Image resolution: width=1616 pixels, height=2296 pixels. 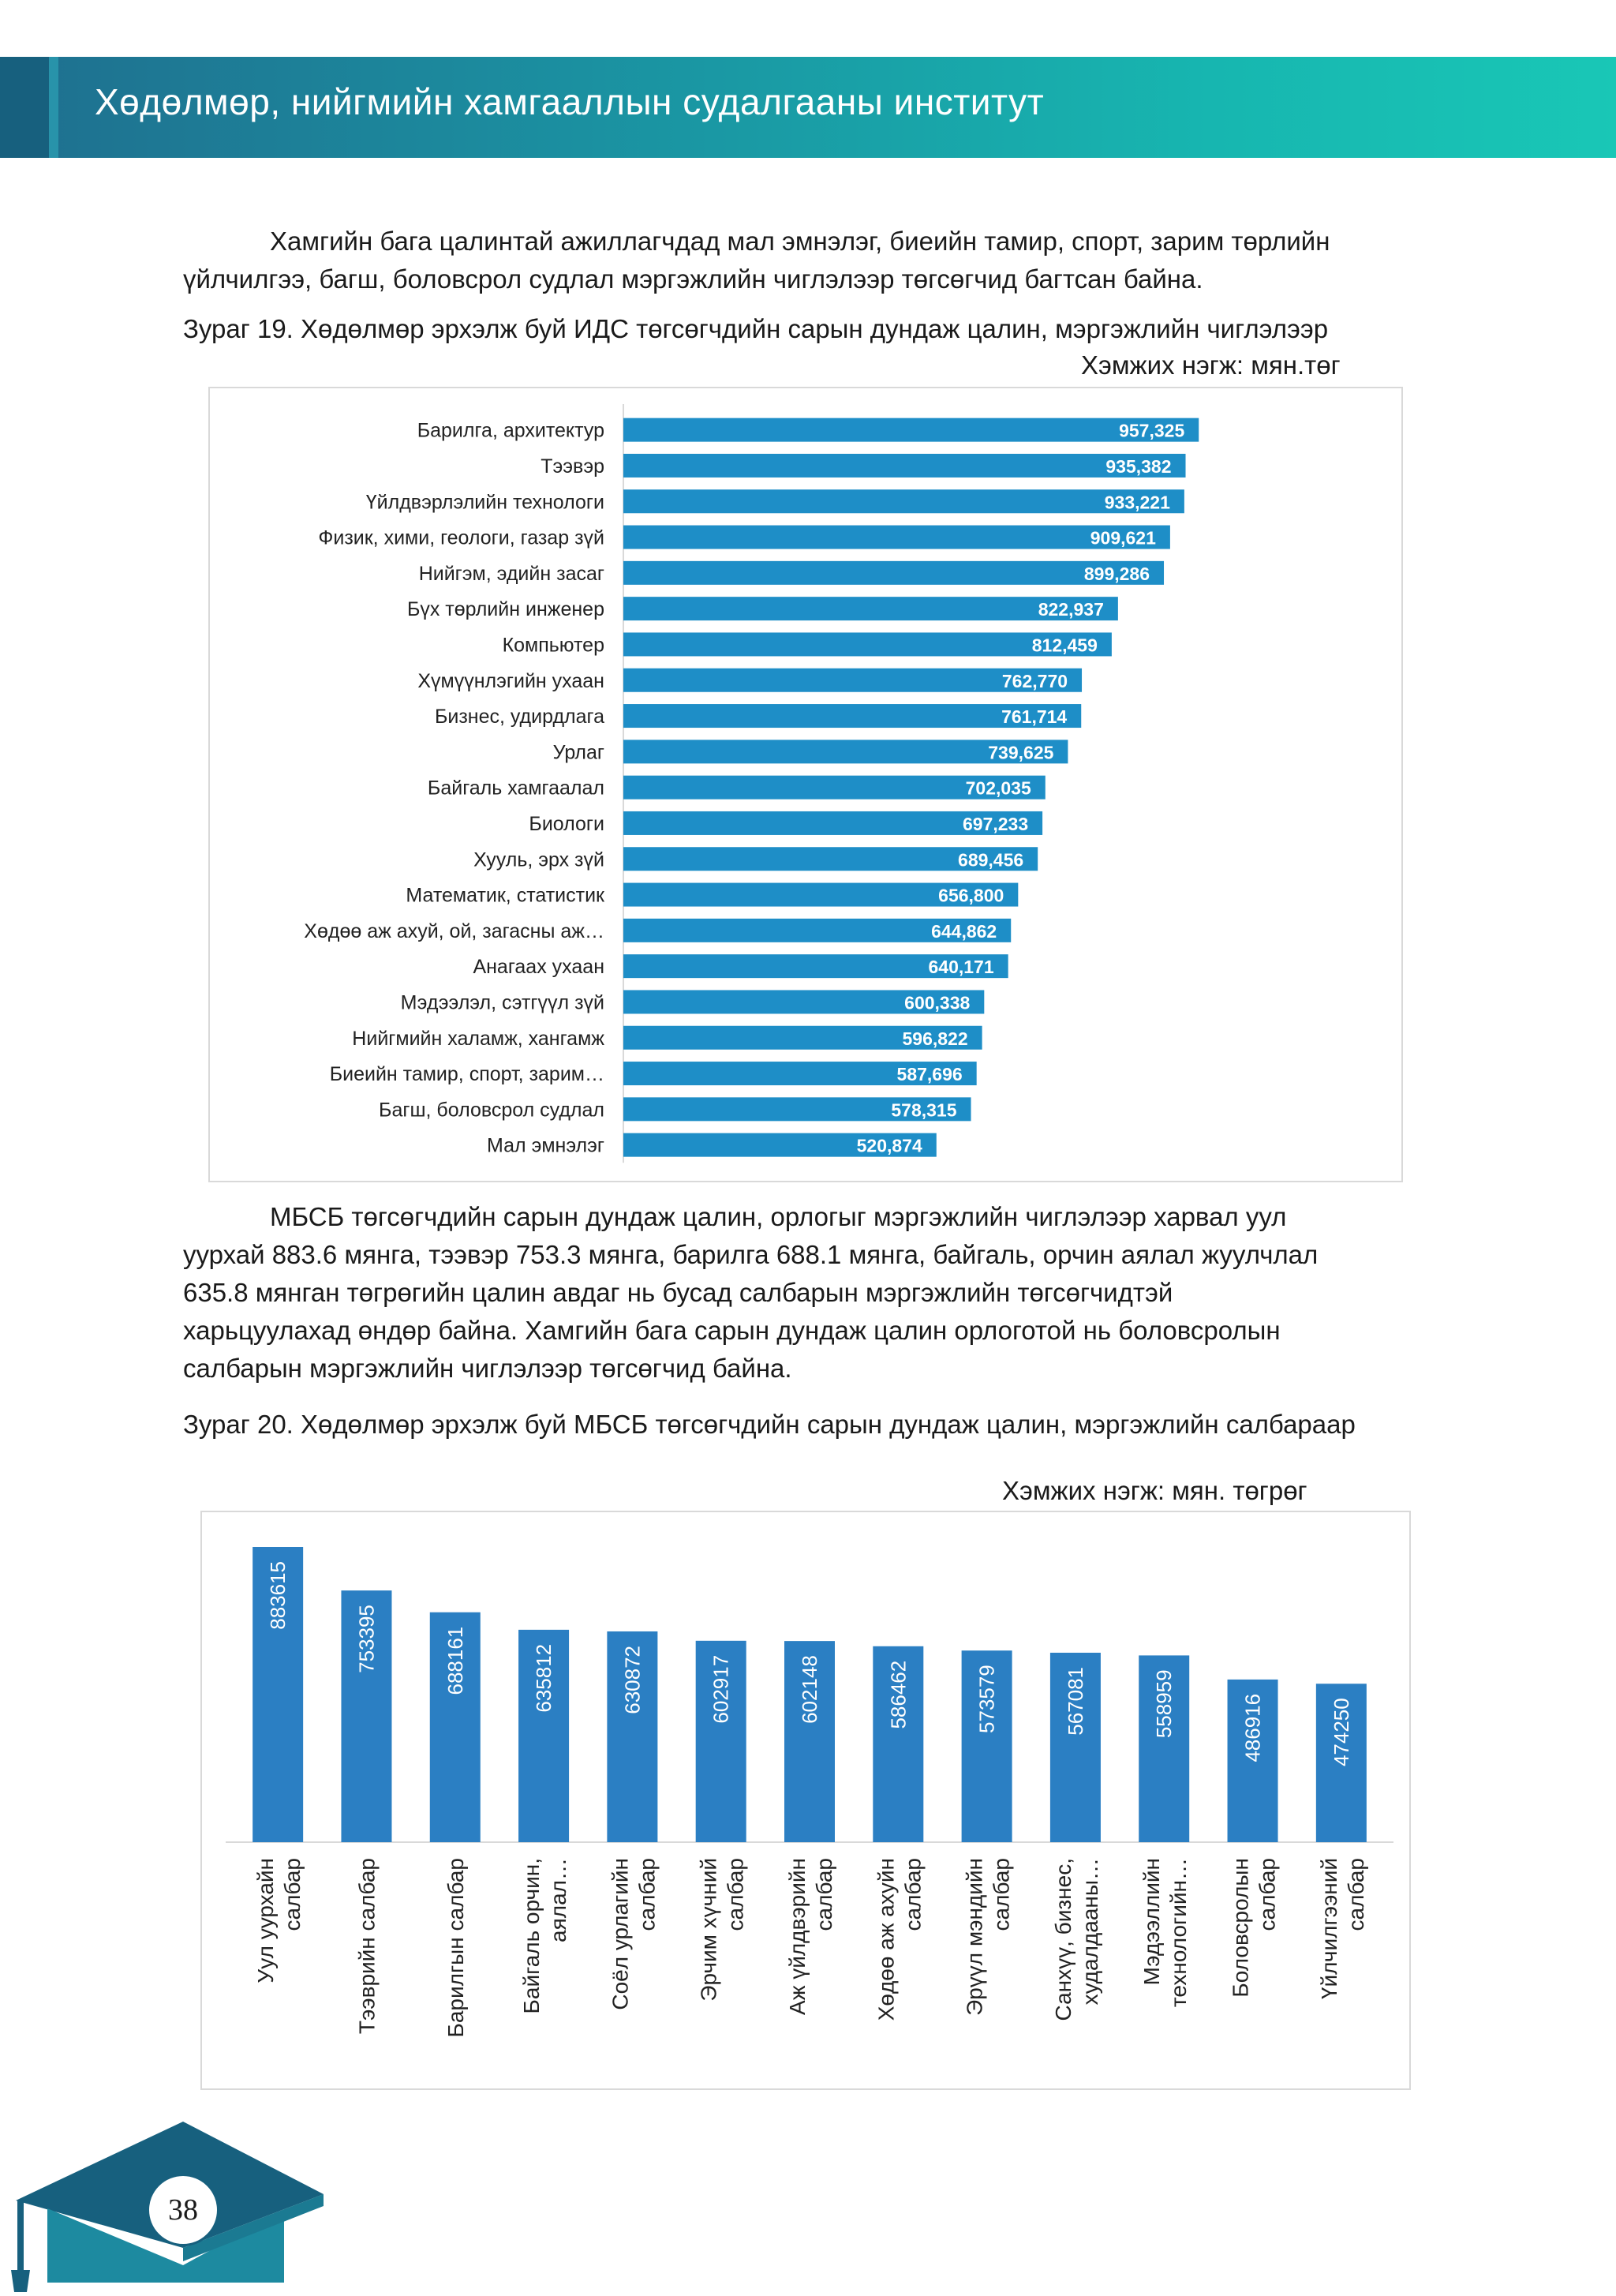 I want to click on data-label: 739,625, so click(x=1020, y=752).